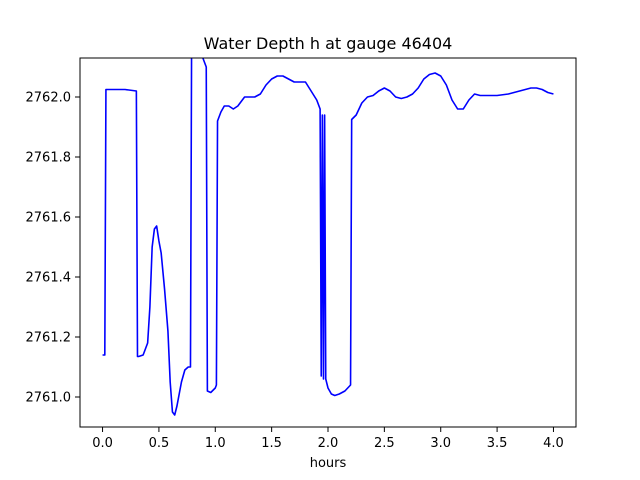  Describe the element at coordinates (102, 443) in the screenshot. I see `x-tick-label: 0.0` at that location.